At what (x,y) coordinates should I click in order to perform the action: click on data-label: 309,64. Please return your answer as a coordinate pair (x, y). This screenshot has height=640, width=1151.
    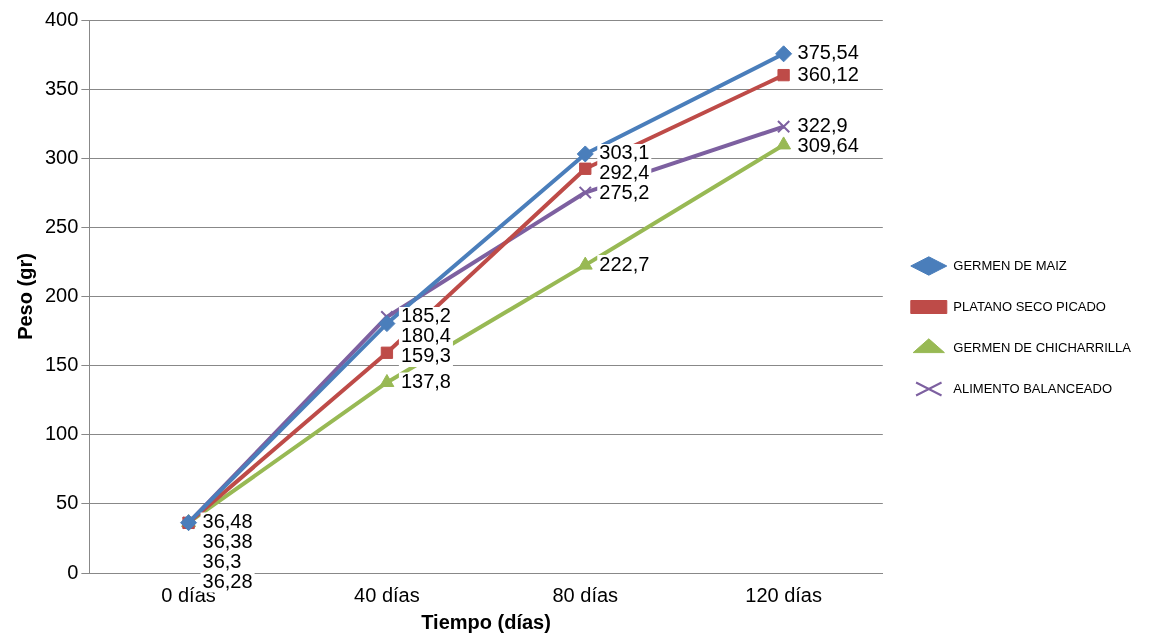
    Looking at the image, I should click on (828, 145).